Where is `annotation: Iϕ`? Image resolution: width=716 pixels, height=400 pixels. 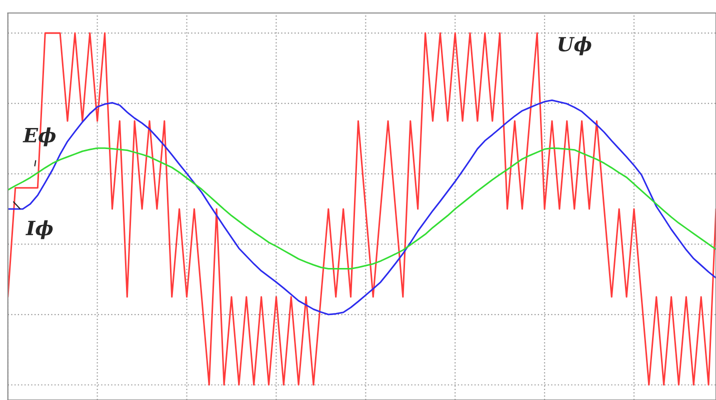 annotation: Iϕ is located at coordinates (39, 230).